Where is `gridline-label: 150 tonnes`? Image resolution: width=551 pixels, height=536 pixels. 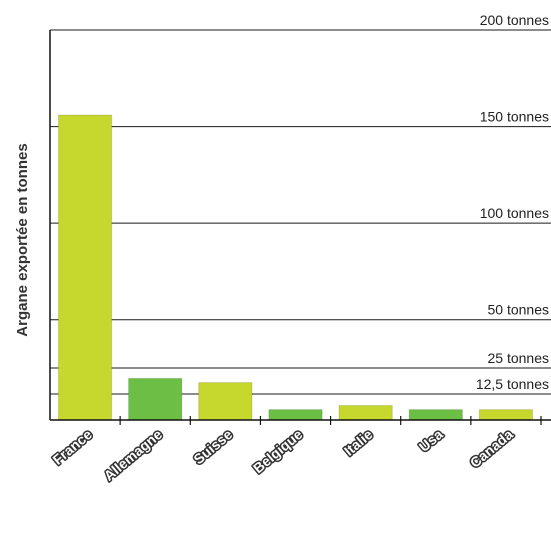 gridline-label: 150 tonnes is located at coordinates (514, 117).